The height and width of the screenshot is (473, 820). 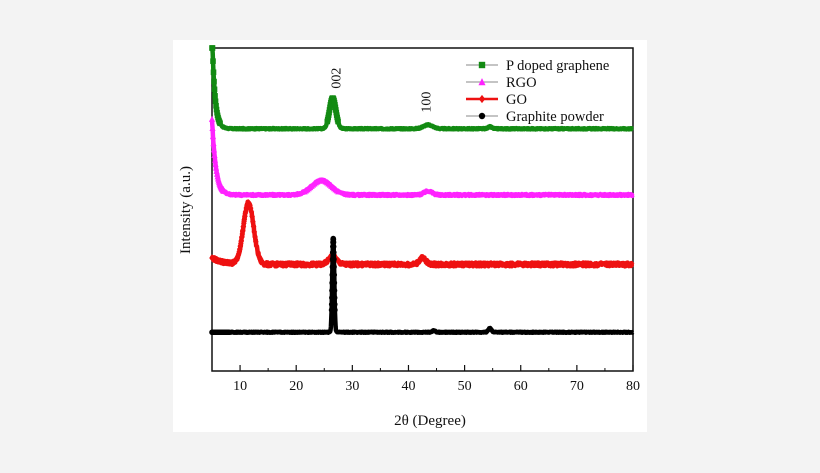 What do you see at coordinates (521, 83) in the screenshot?
I see `legend-label: RGO` at bounding box center [521, 83].